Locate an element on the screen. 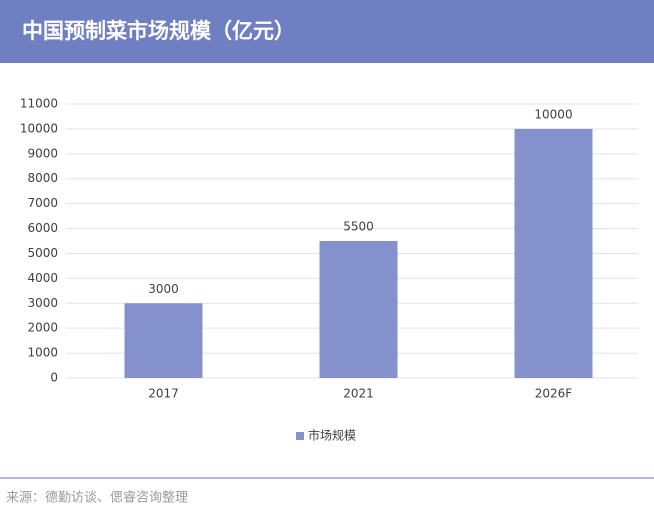 This screenshot has height=520, width=654. y-tick-label: 2000 is located at coordinates (42, 328).